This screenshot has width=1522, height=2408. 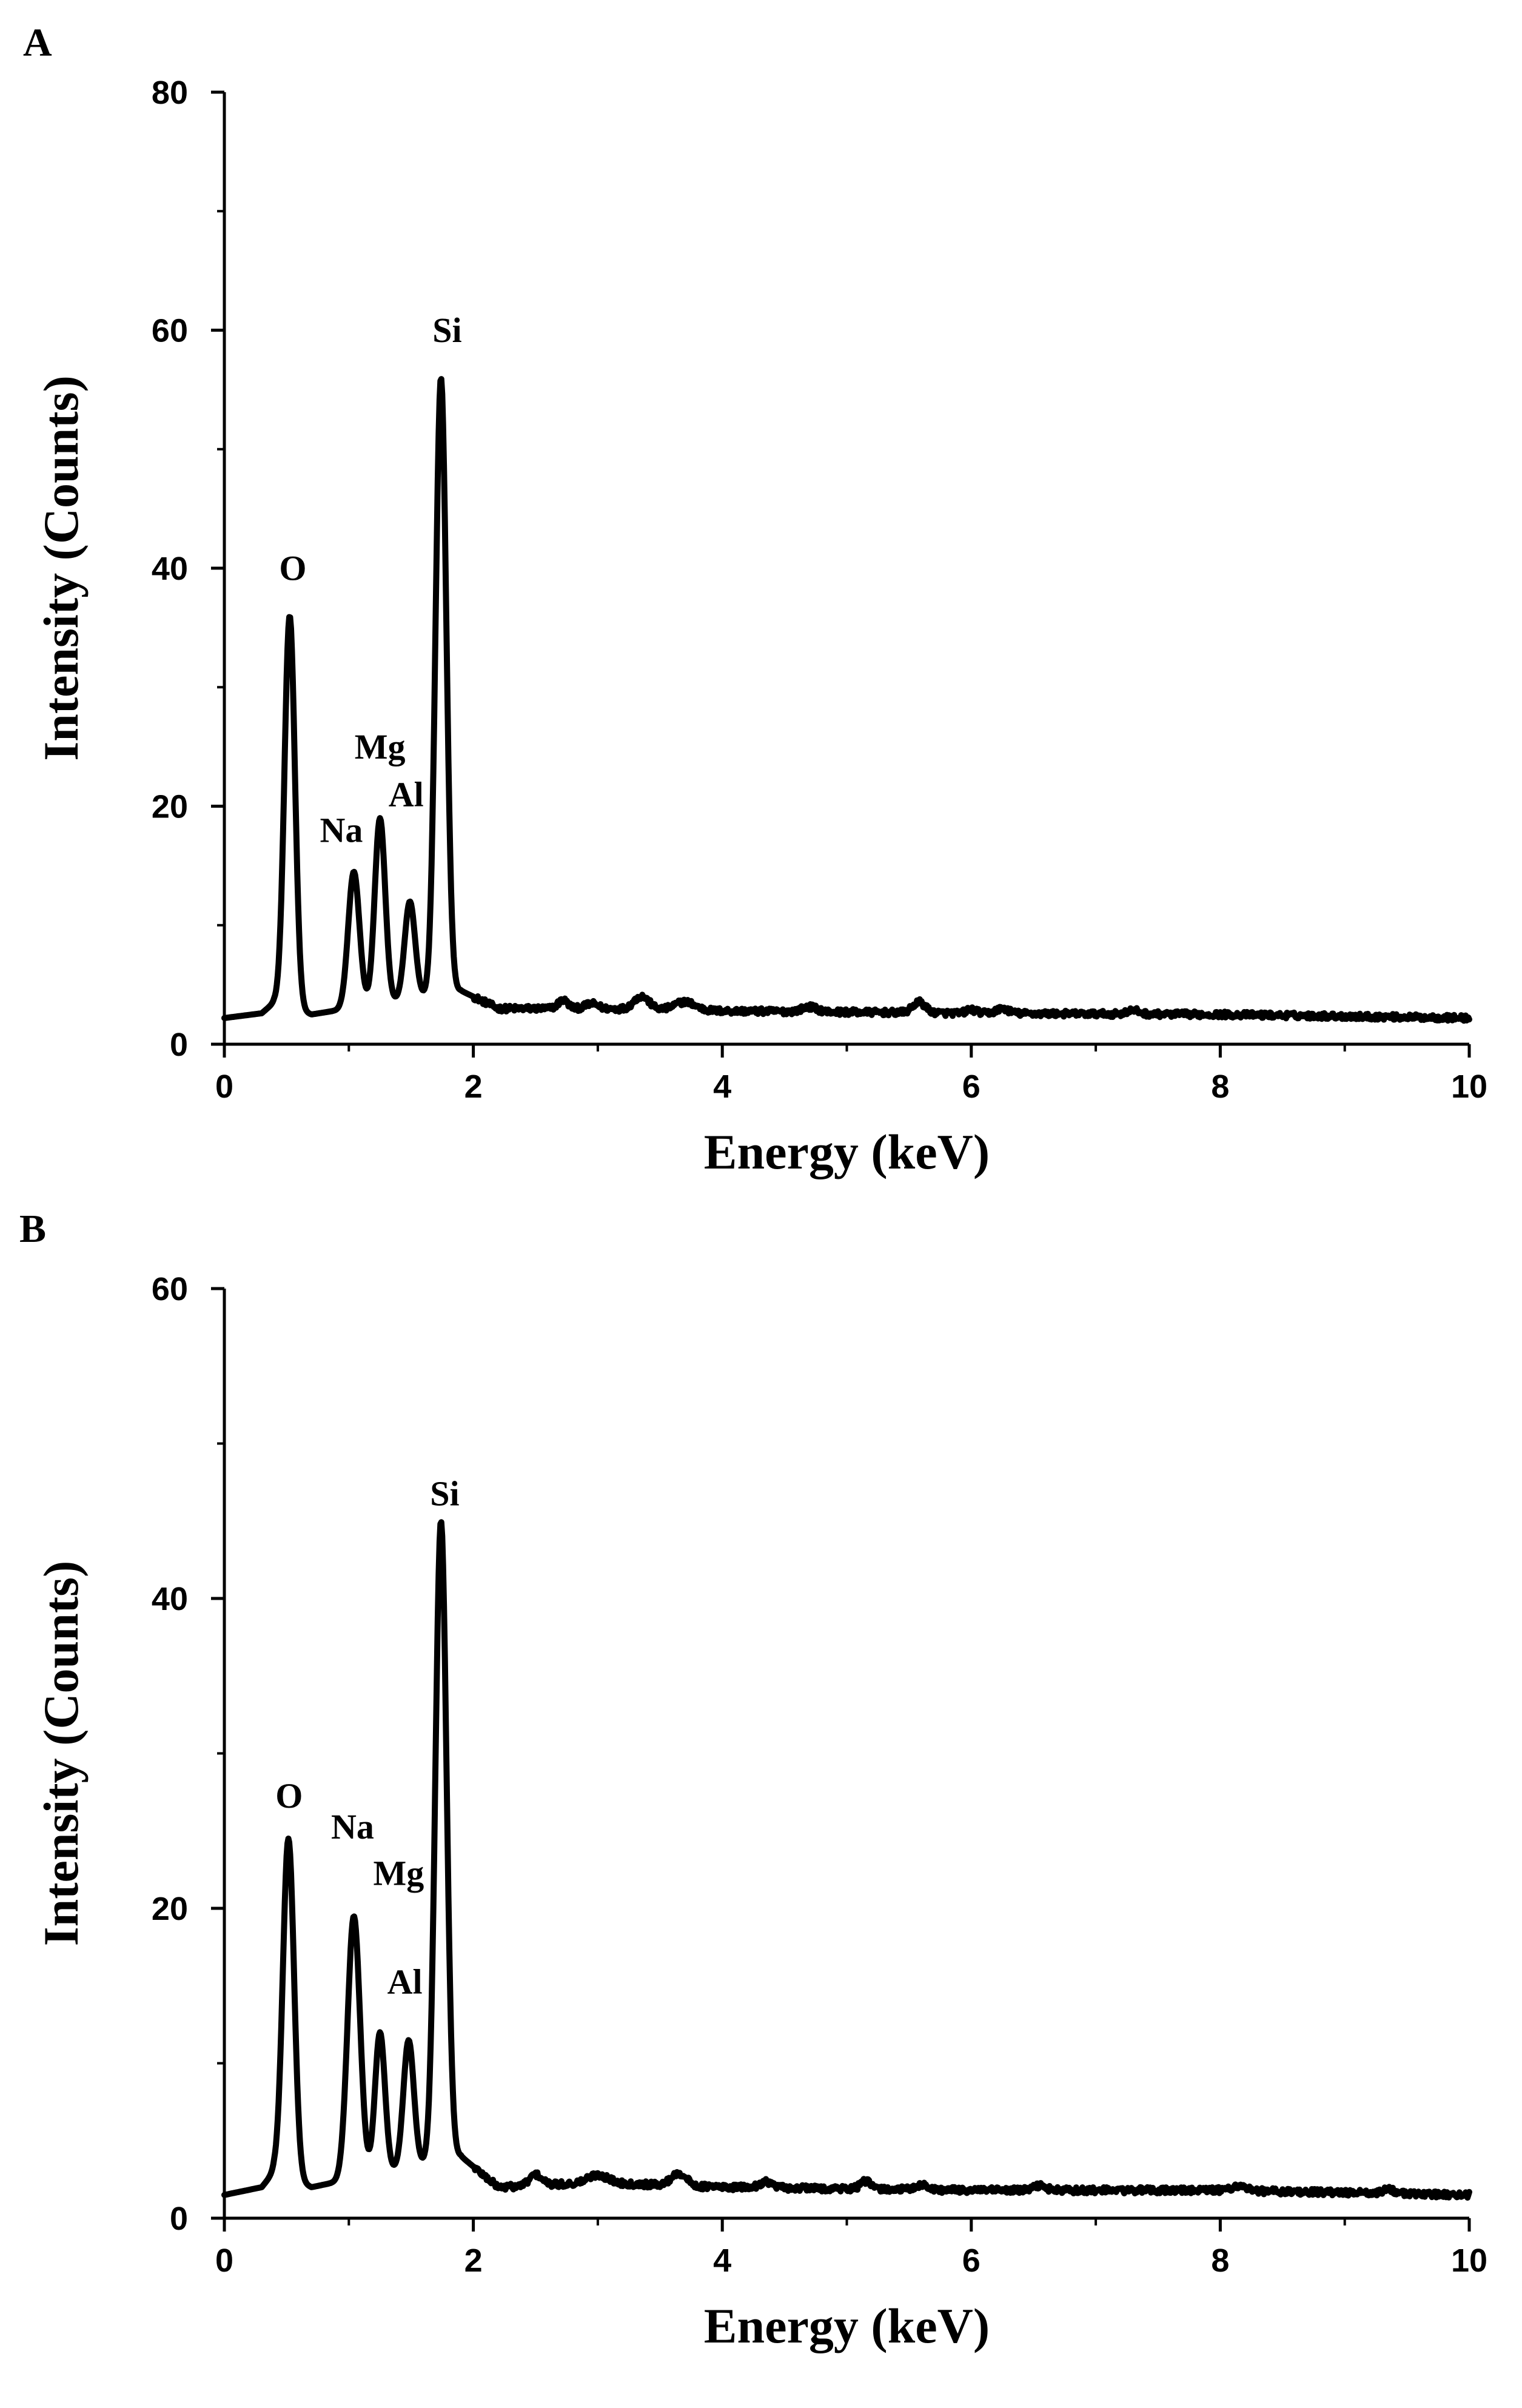 I want to click on panel-a-y-axis-title: Intensity (Counts), so click(x=61, y=568).